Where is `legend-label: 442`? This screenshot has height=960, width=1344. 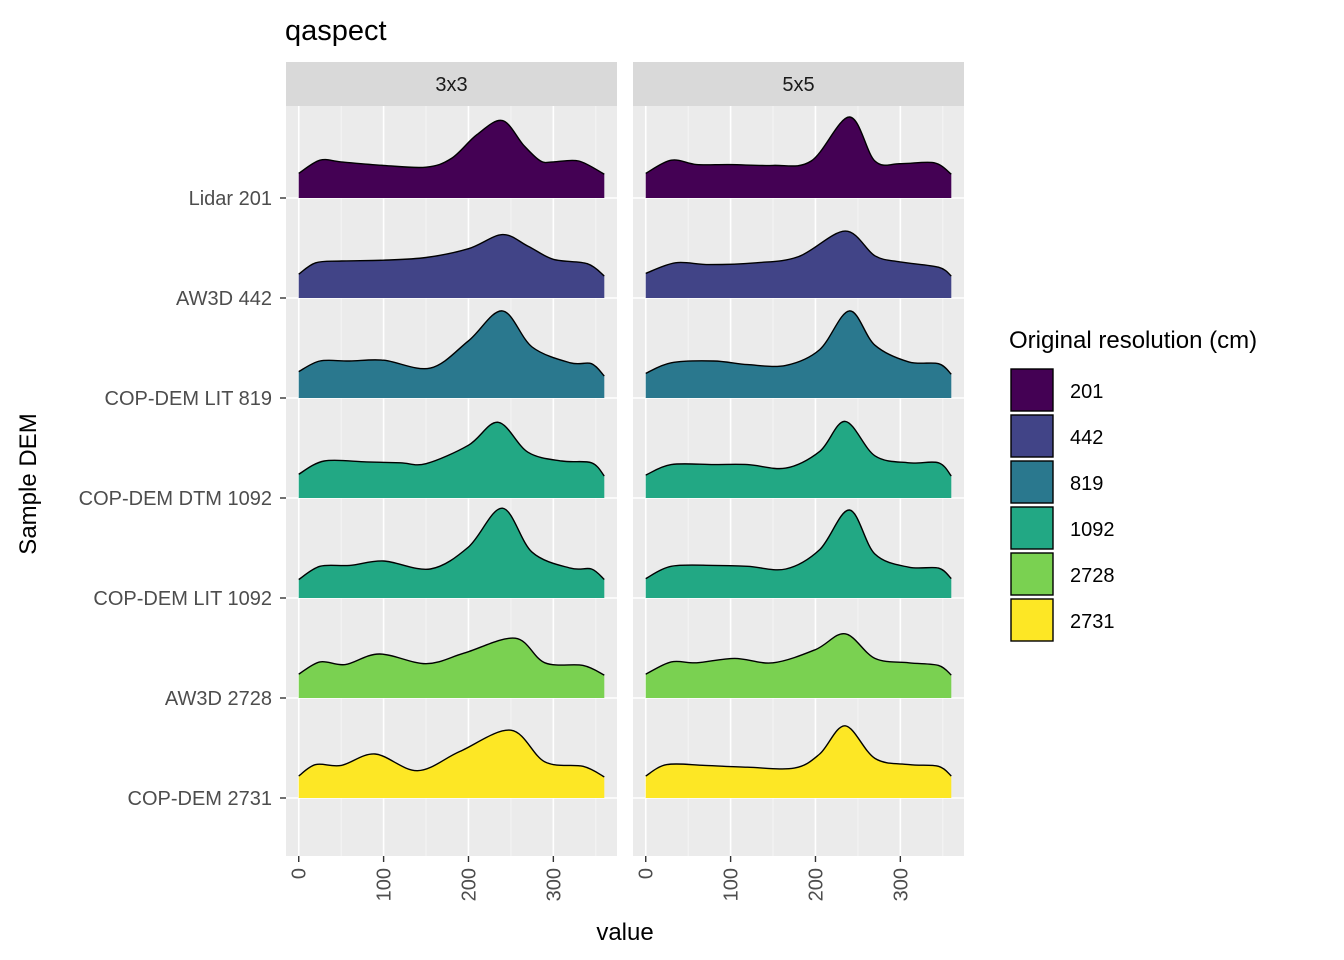
legend-label: 442 is located at coordinates (1086, 438).